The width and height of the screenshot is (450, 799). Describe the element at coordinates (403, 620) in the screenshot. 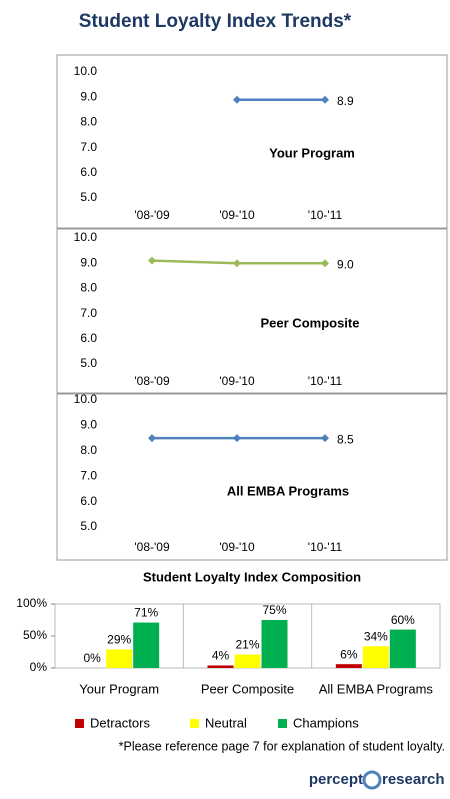

I see `data-label: 60%` at that location.